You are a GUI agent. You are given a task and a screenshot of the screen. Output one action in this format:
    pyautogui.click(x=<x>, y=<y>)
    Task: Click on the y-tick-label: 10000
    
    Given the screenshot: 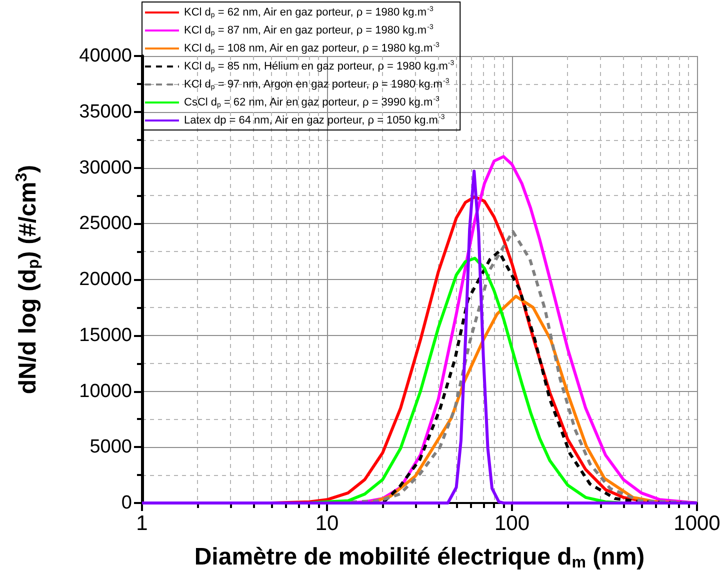 What is the action you would take?
    pyautogui.click(x=105, y=391)
    